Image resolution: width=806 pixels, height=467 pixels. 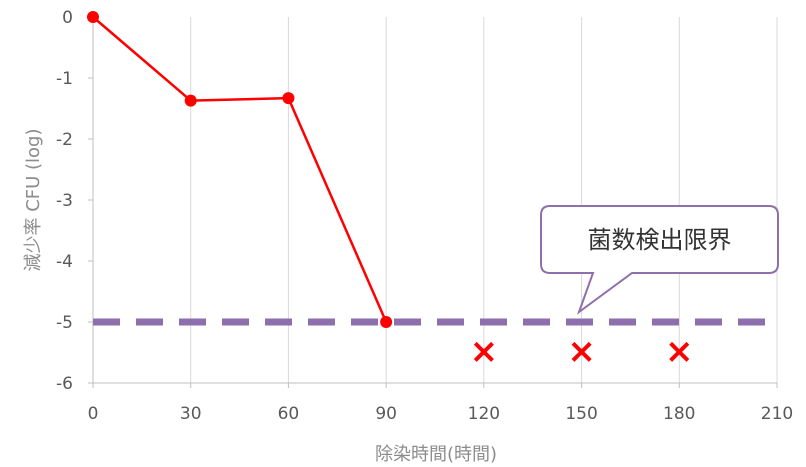 I want to click on y-tick-label-6: -6, so click(x=64, y=384).